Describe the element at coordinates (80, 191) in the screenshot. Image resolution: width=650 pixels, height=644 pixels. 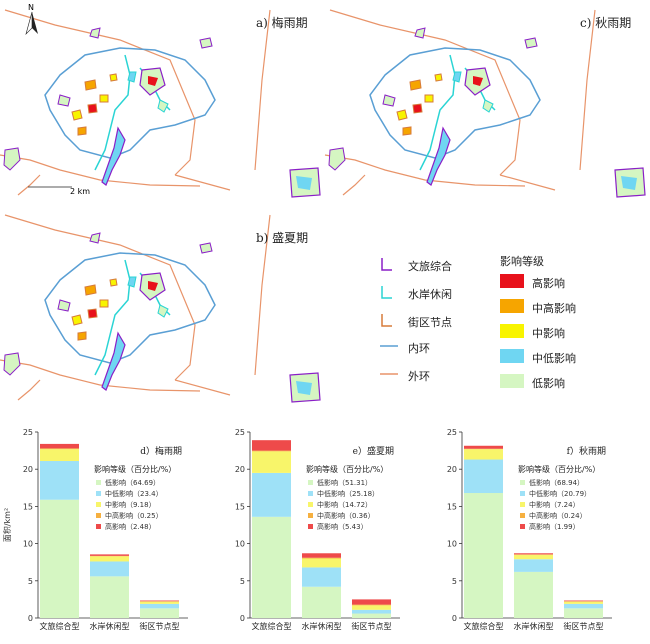
I see `scale-text: 2 km` at that location.